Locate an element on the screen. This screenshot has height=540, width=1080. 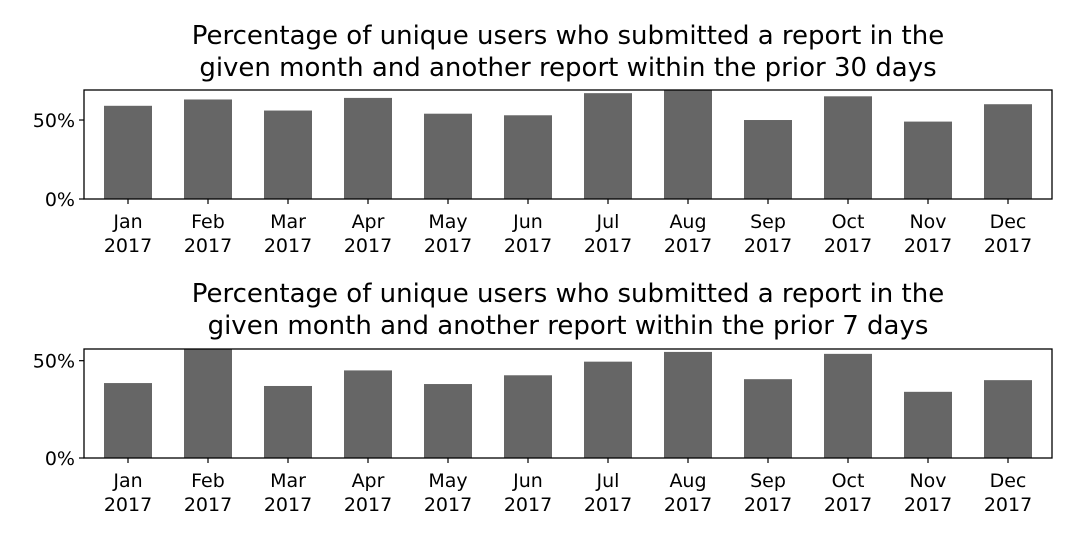
chart-1-xtick-label-month-3: Mar is located at coordinates (288, 222).